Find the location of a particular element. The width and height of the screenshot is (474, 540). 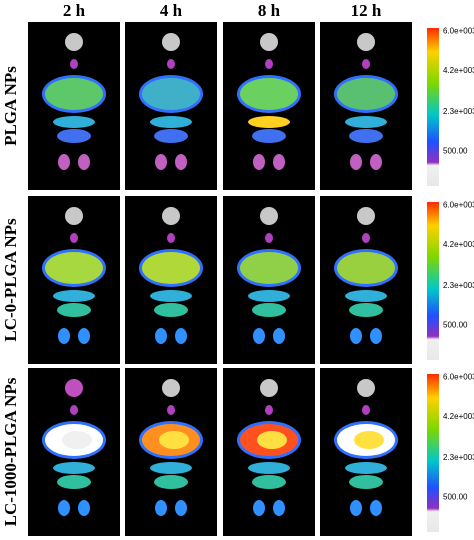

row-label: PLGA NPs is located at coordinates (10, 106).